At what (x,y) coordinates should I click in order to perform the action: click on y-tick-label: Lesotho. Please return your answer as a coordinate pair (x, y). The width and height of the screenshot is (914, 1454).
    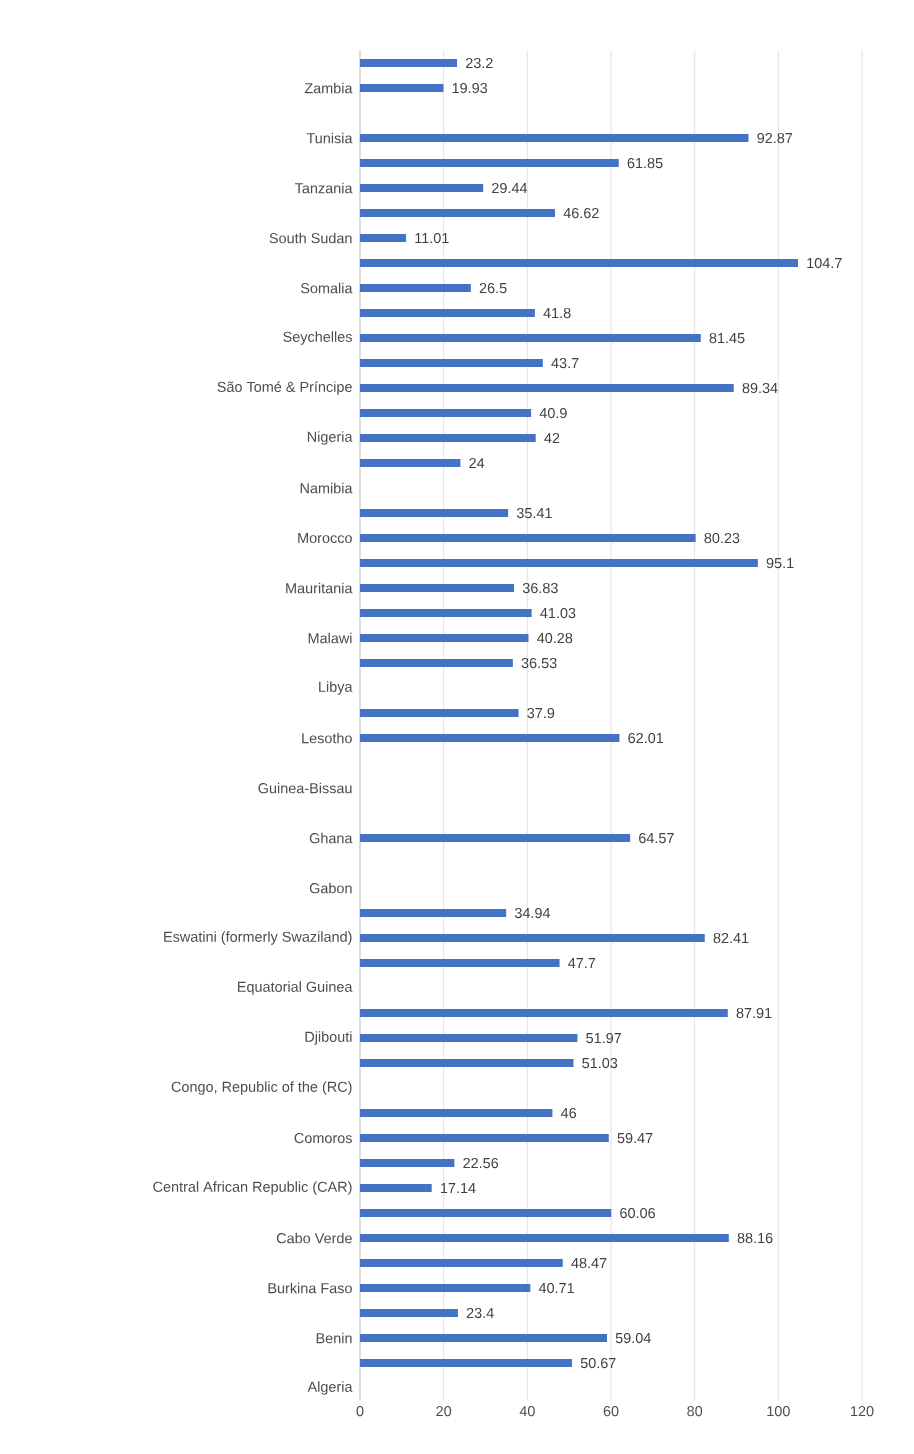
    Looking at the image, I should click on (327, 738).